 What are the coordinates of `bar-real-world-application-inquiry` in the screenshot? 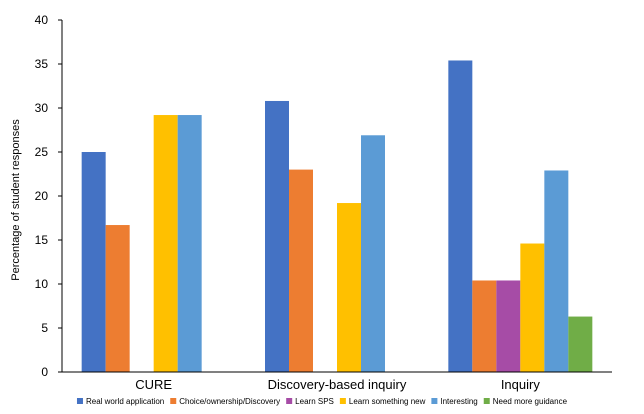 It's located at (460, 216).